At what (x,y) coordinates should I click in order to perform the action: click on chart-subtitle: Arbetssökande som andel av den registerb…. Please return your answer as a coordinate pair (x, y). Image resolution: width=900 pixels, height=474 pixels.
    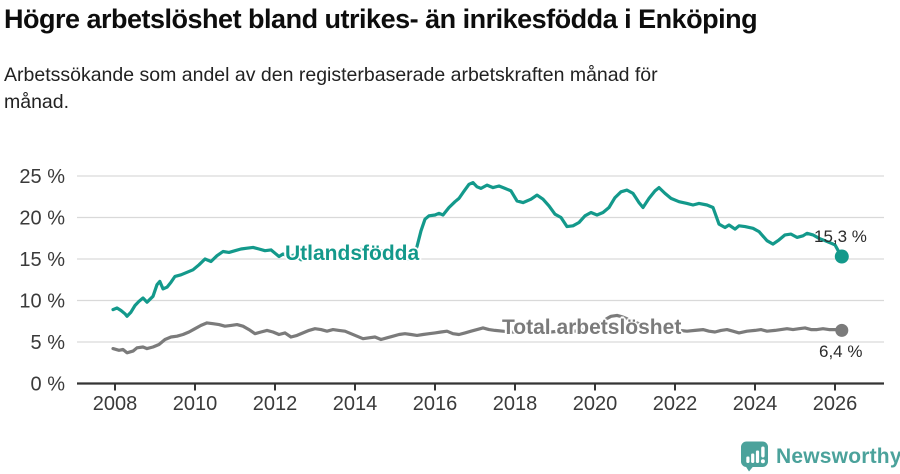
    Looking at the image, I should click on (331, 89).